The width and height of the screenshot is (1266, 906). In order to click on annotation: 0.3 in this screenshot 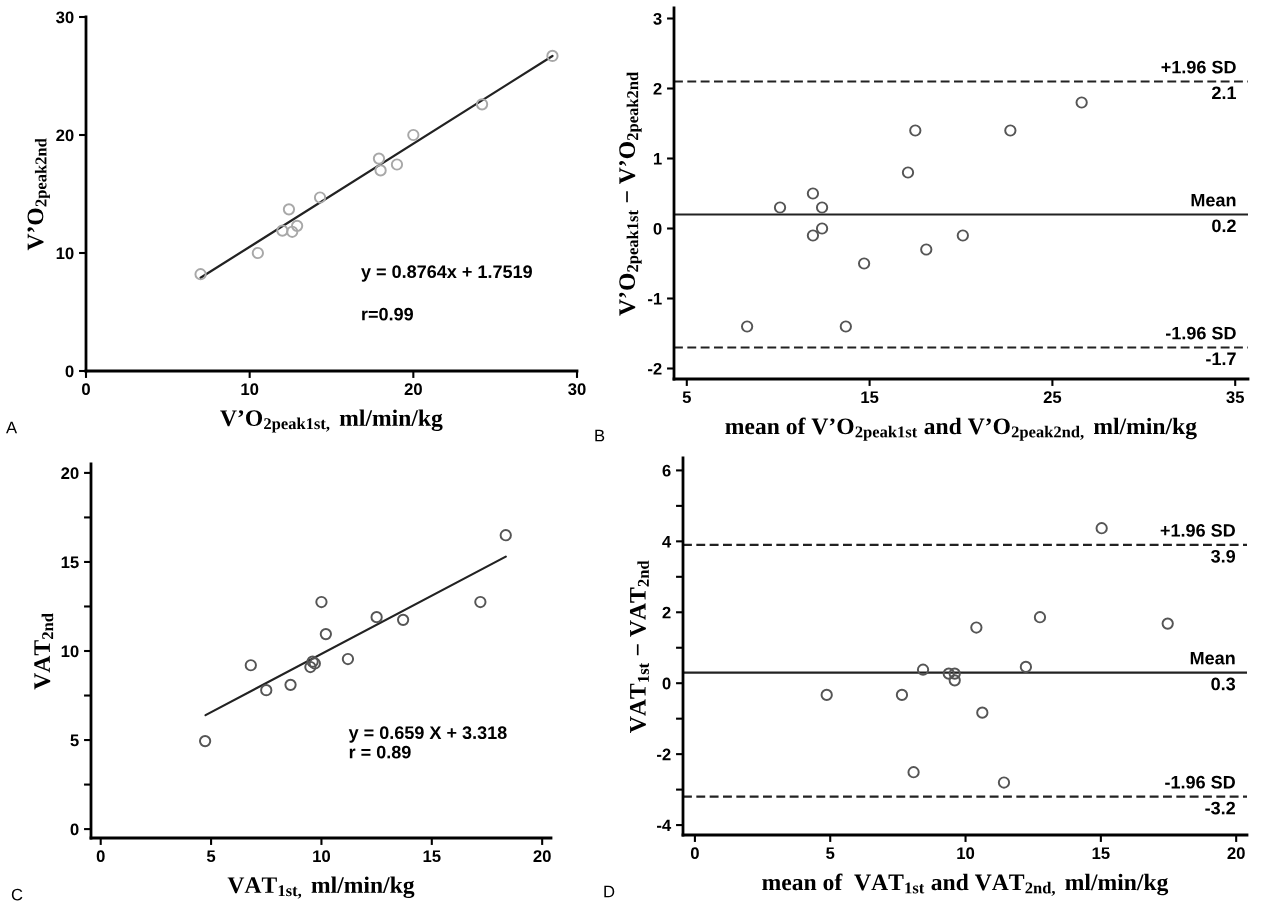, I will do `click(1223, 684)`.